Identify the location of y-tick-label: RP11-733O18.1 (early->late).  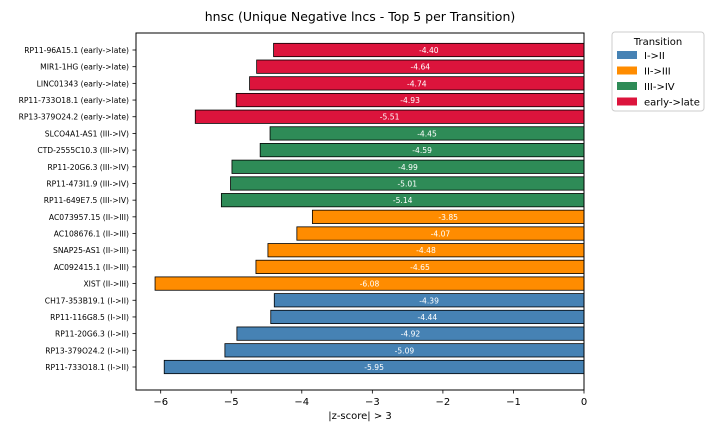
(74, 100).